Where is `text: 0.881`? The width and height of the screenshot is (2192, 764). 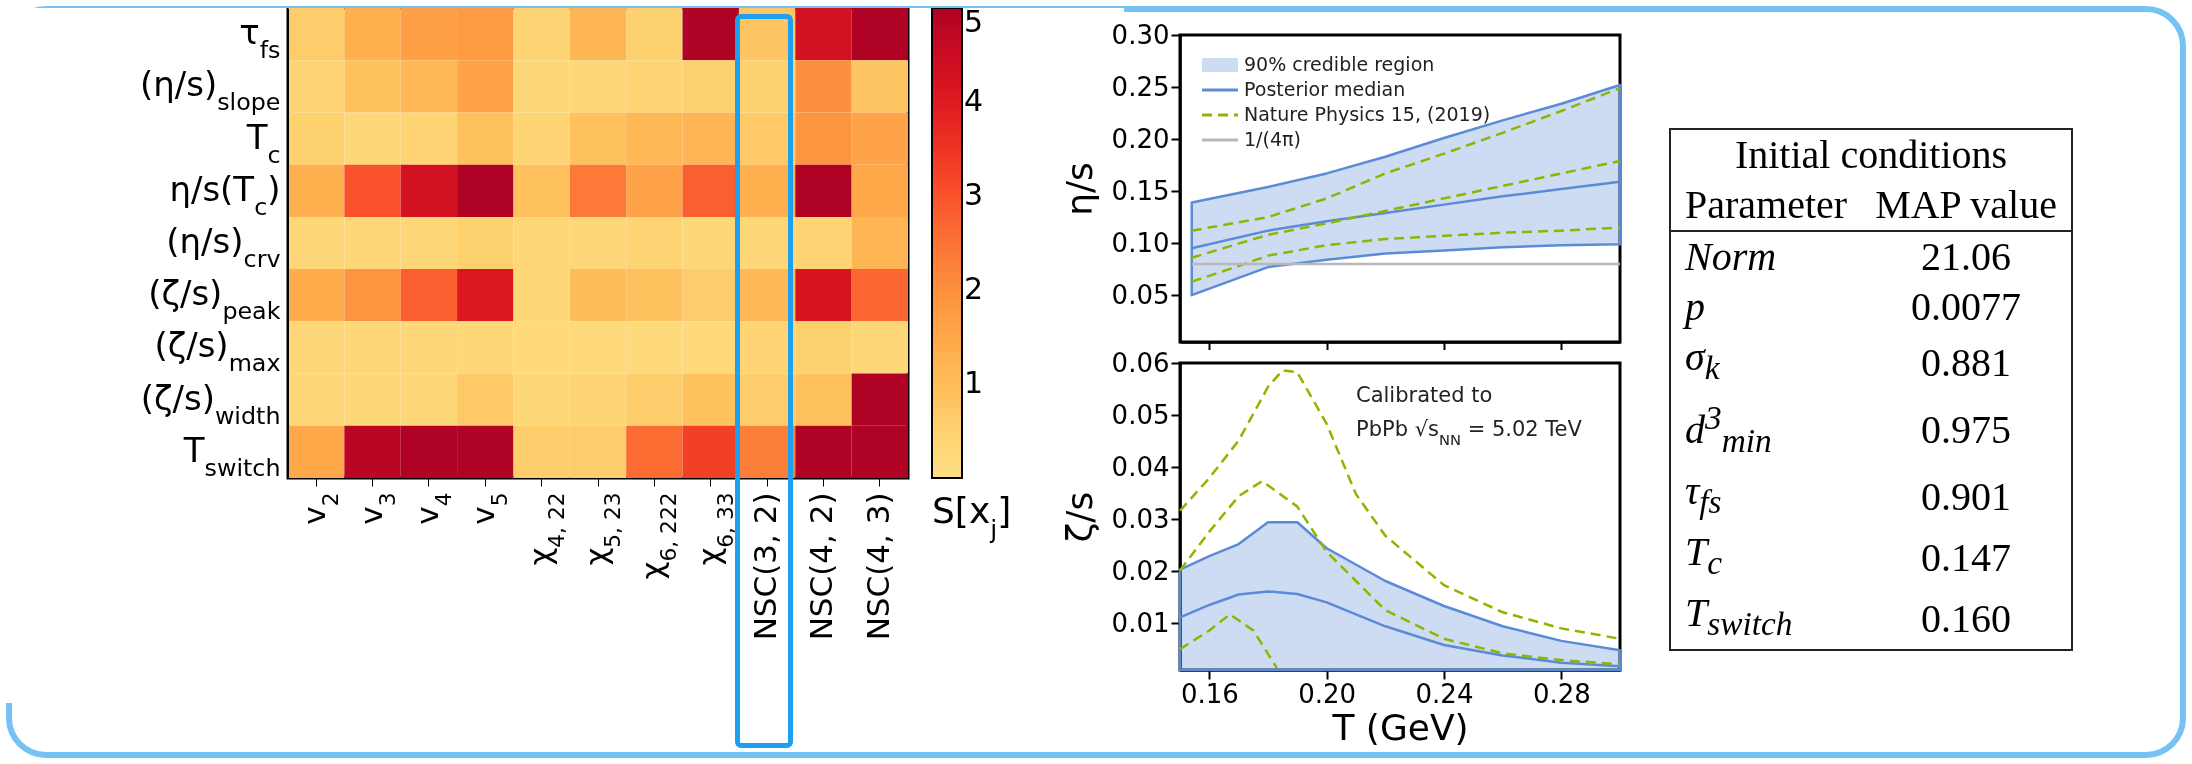 text: 0.881 is located at coordinates (1966, 362).